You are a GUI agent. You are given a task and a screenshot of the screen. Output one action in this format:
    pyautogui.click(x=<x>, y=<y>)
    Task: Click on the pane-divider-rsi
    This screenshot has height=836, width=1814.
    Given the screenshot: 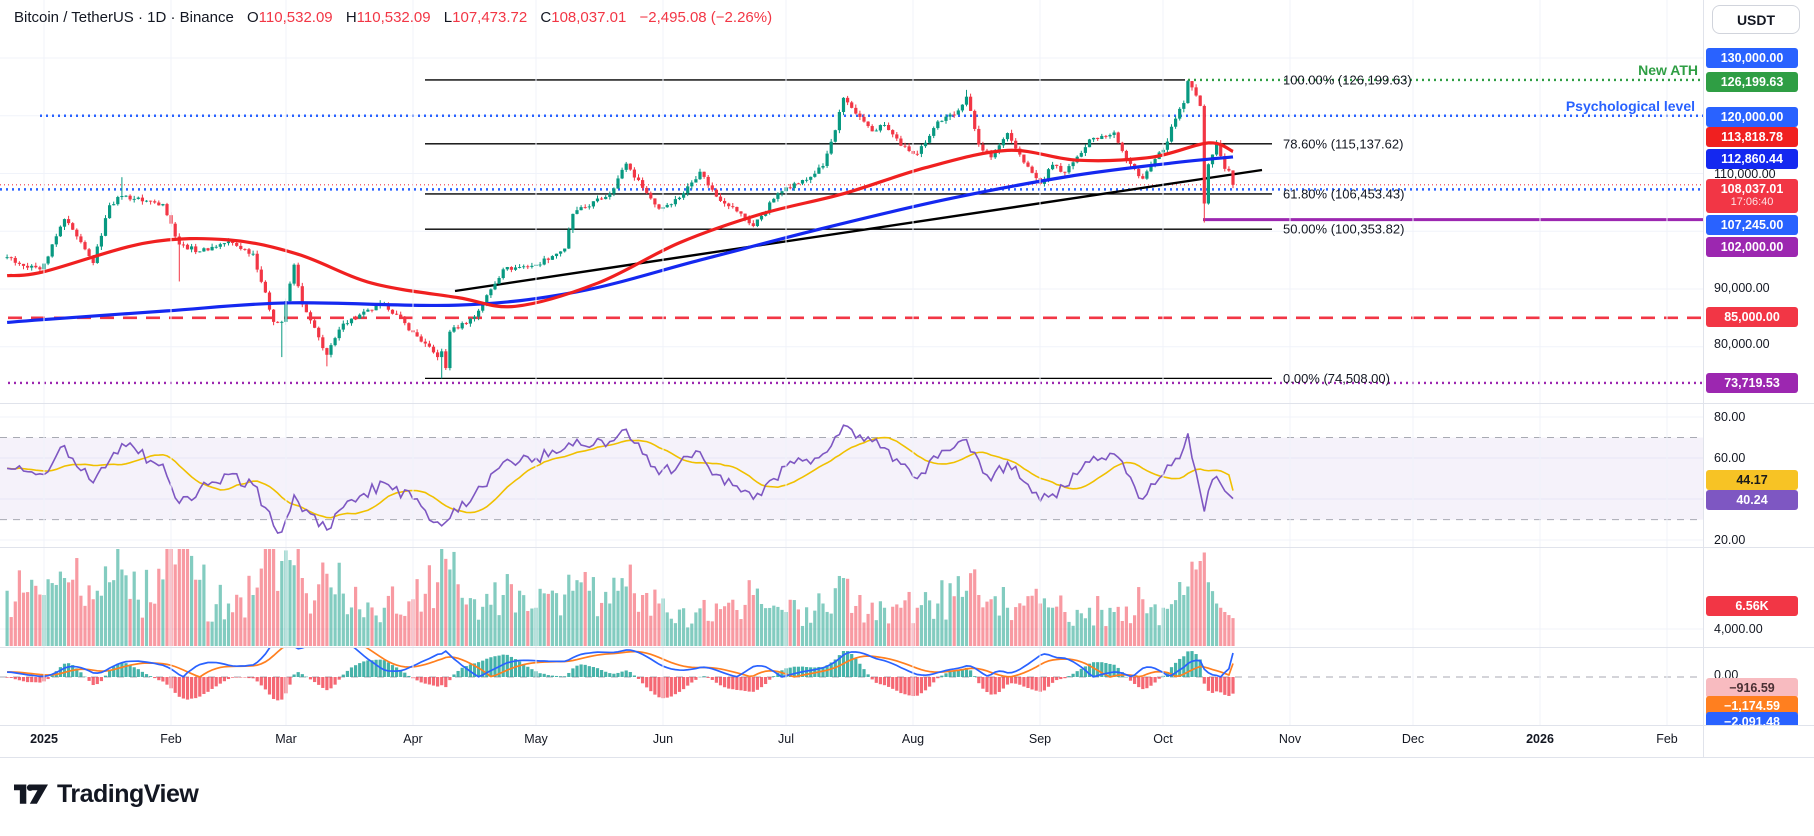 What is the action you would take?
    pyautogui.click(x=907, y=403)
    